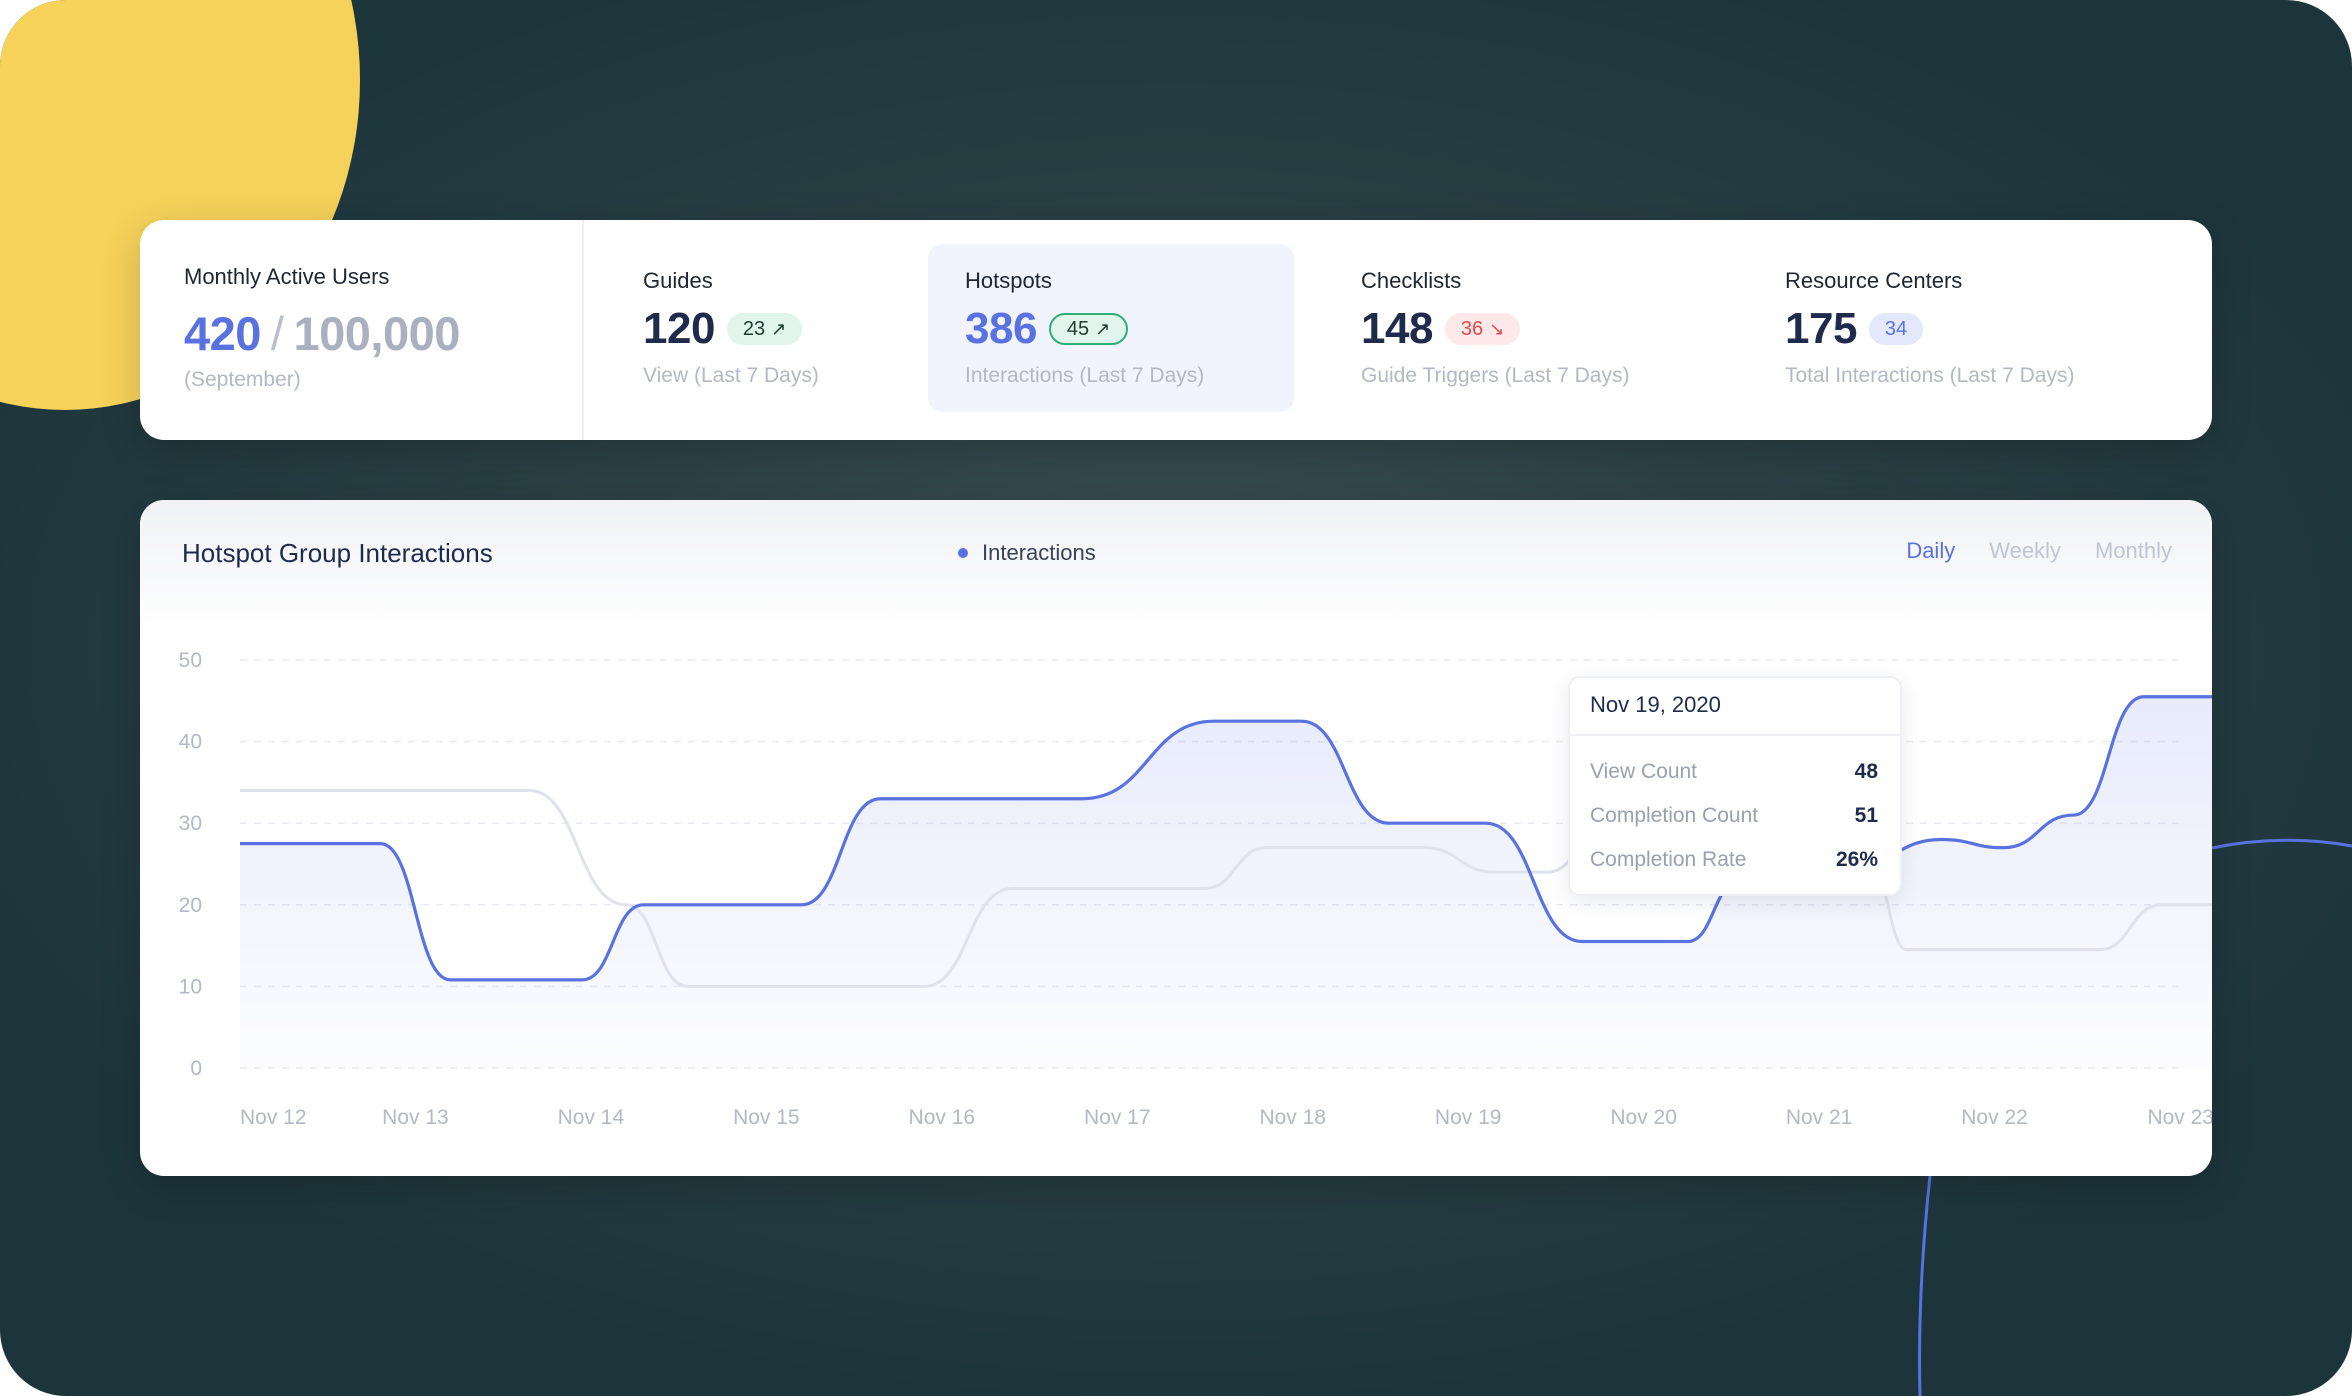 Image resolution: width=2352 pixels, height=1396 pixels. What do you see at coordinates (1994, 1117) in the screenshot?
I see `x-tick-label: Nov 22` at bounding box center [1994, 1117].